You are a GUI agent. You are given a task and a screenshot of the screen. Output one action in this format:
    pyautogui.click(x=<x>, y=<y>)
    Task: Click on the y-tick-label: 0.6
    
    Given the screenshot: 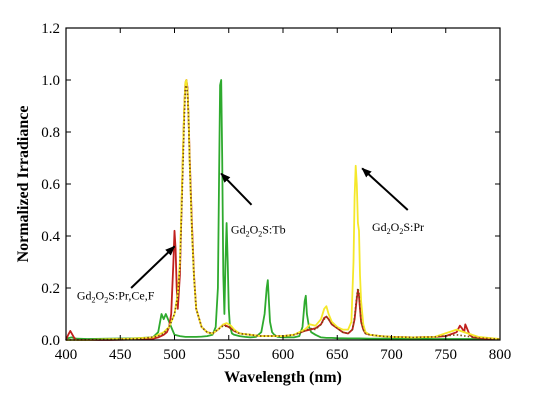 What is the action you would take?
    pyautogui.click(x=50, y=185)
    